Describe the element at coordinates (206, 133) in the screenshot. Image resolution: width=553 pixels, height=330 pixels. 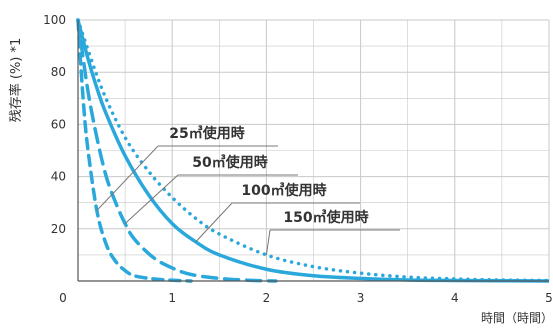
I see `series-label: 25㎥使用時` at that location.